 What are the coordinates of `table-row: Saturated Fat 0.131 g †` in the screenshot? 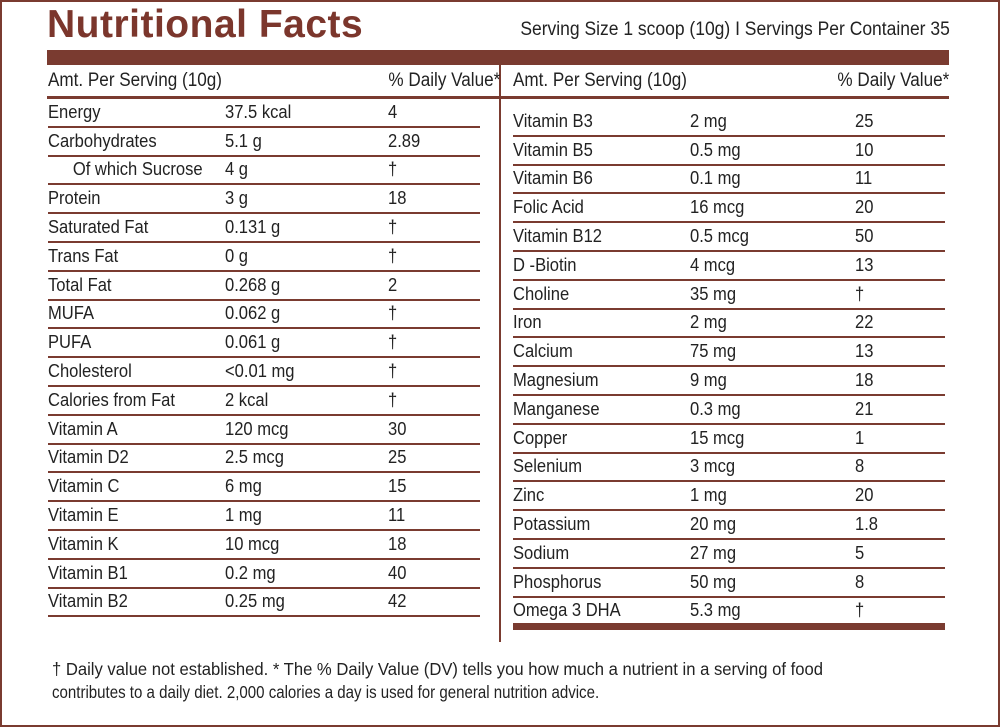 It's located at (264, 228).